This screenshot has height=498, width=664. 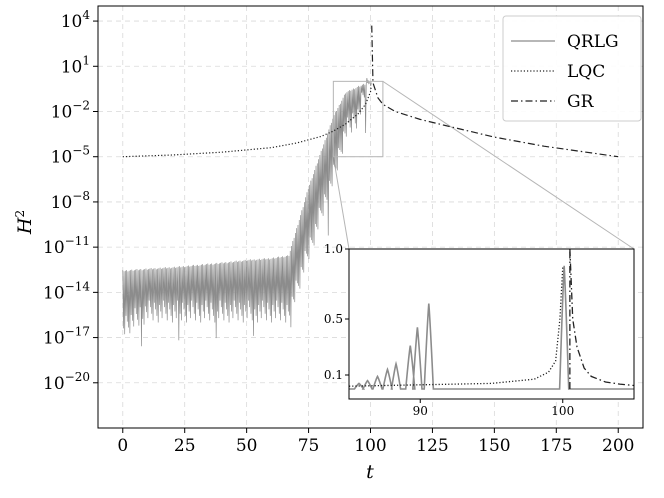 What do you see at coordinates (358, 119) in the screenshot?
I see `zoom-box` at bounding box center [358, 119].